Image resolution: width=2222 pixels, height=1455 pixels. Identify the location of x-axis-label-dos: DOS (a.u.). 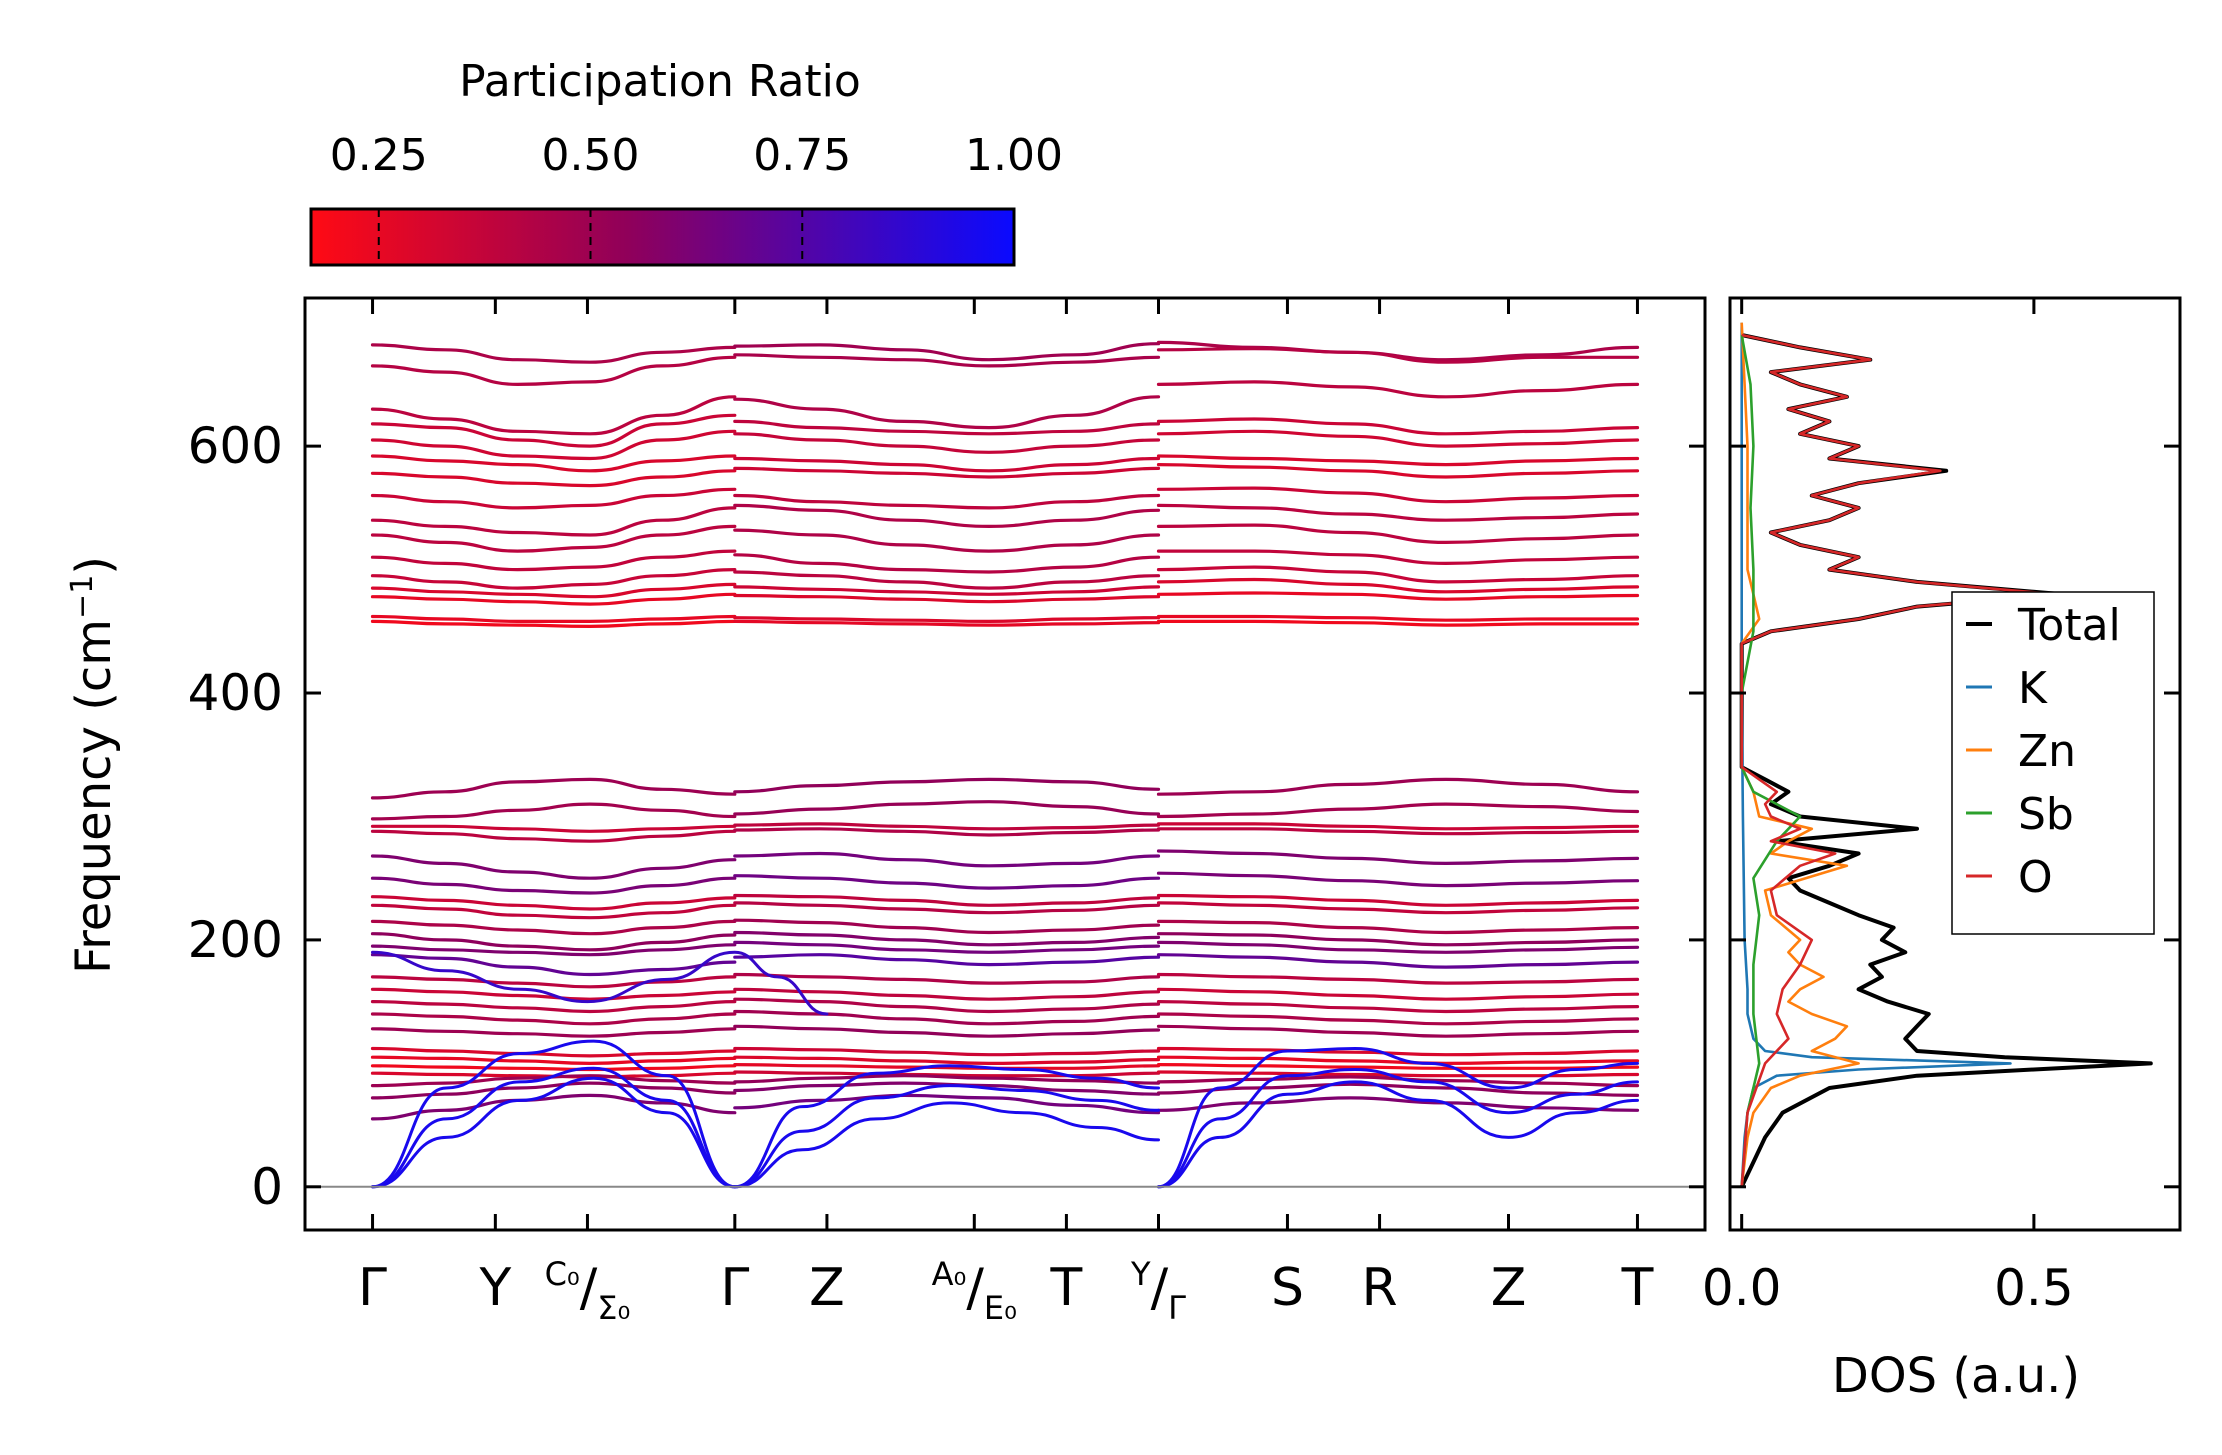
(1956, 1376).